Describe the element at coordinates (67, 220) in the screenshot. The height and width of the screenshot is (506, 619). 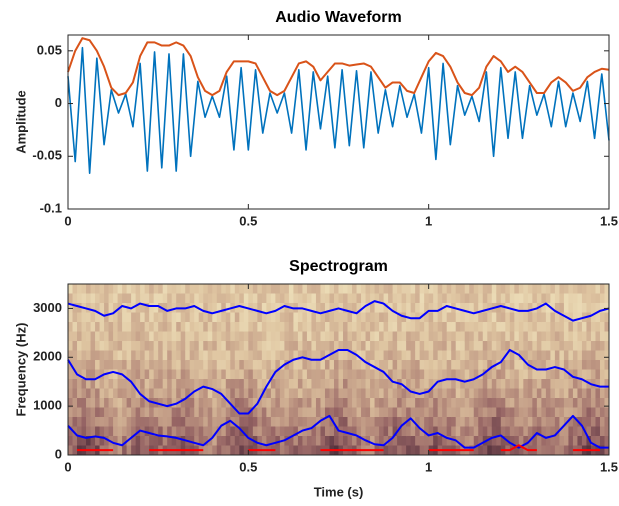
I see `x-tick-label: 0` at that location.